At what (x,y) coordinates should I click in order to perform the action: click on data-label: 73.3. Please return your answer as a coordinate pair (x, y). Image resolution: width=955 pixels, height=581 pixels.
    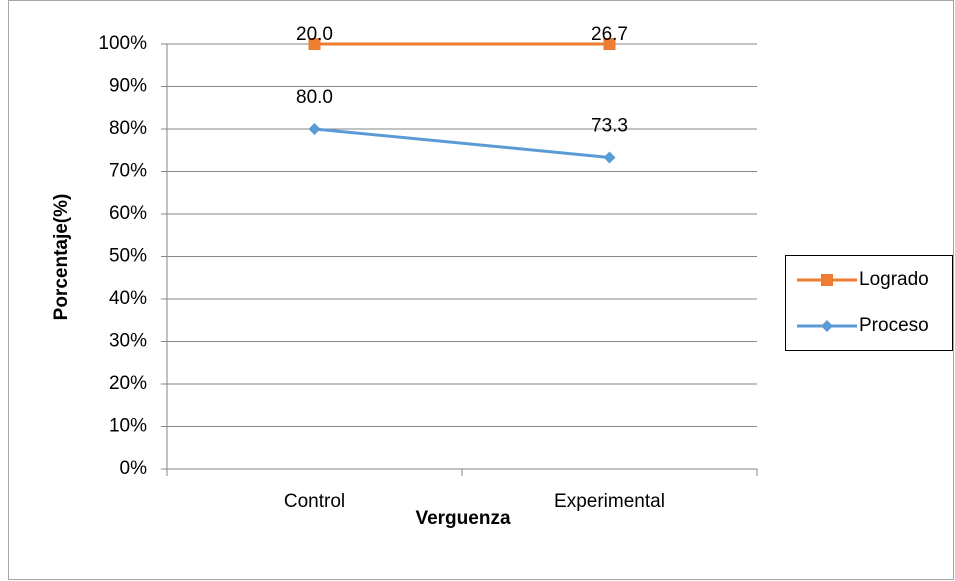
    Looking at the image, I should click on (609, 125).